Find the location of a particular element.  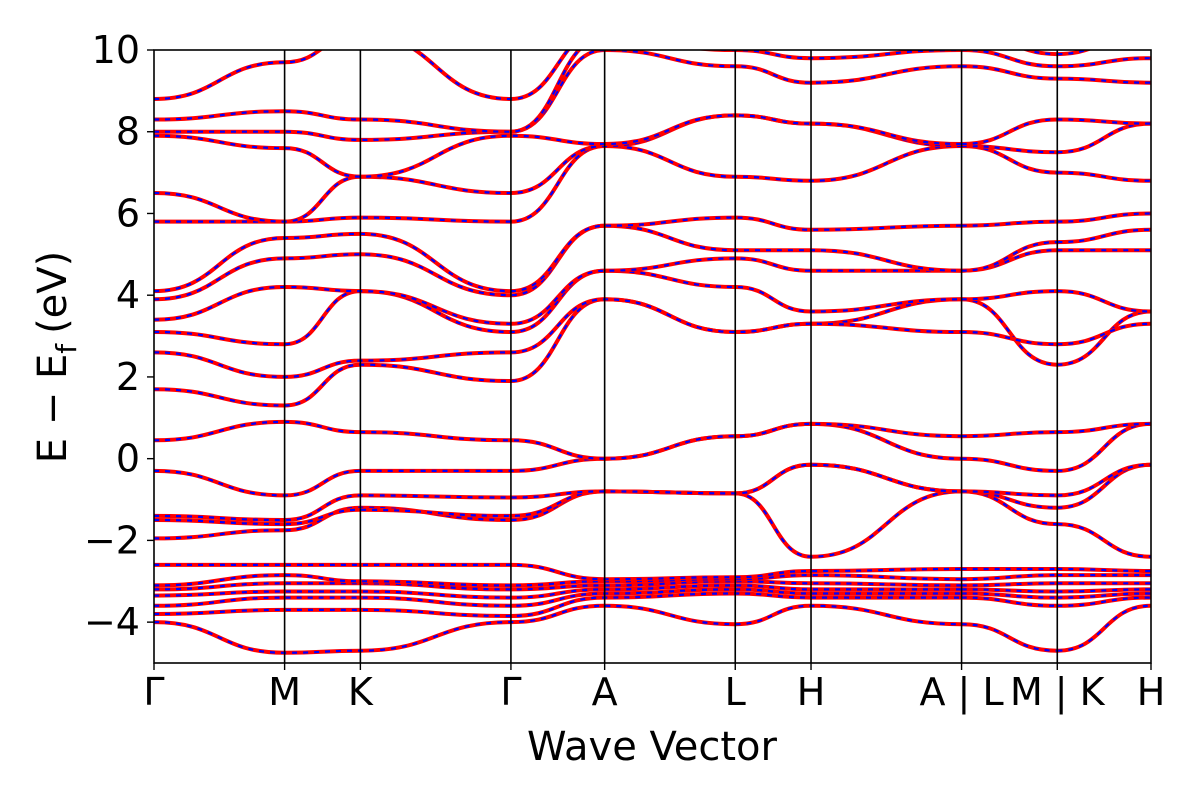

y-axis-label-main: E − E is located at coordinates (53, 409).